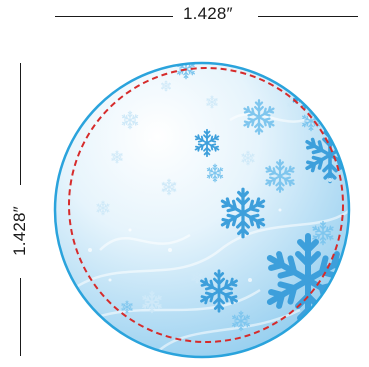 This screenshot has height=367, width=369. What do you see at coordinates (308, 16) in the screenshot?
I see `width-dimension-line-right` at bounding box center [308, 16].